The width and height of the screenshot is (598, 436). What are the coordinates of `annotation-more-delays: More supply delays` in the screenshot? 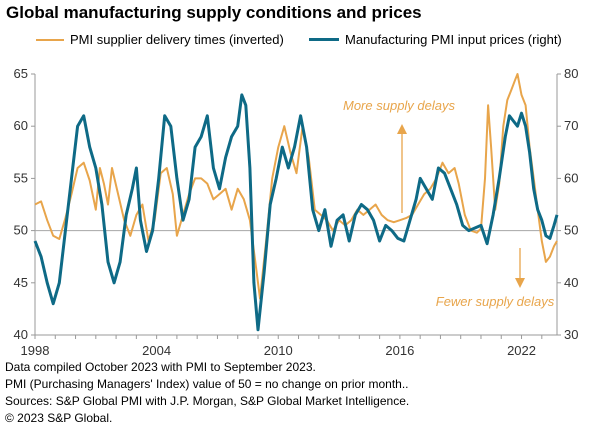 It's located at (399, 105).